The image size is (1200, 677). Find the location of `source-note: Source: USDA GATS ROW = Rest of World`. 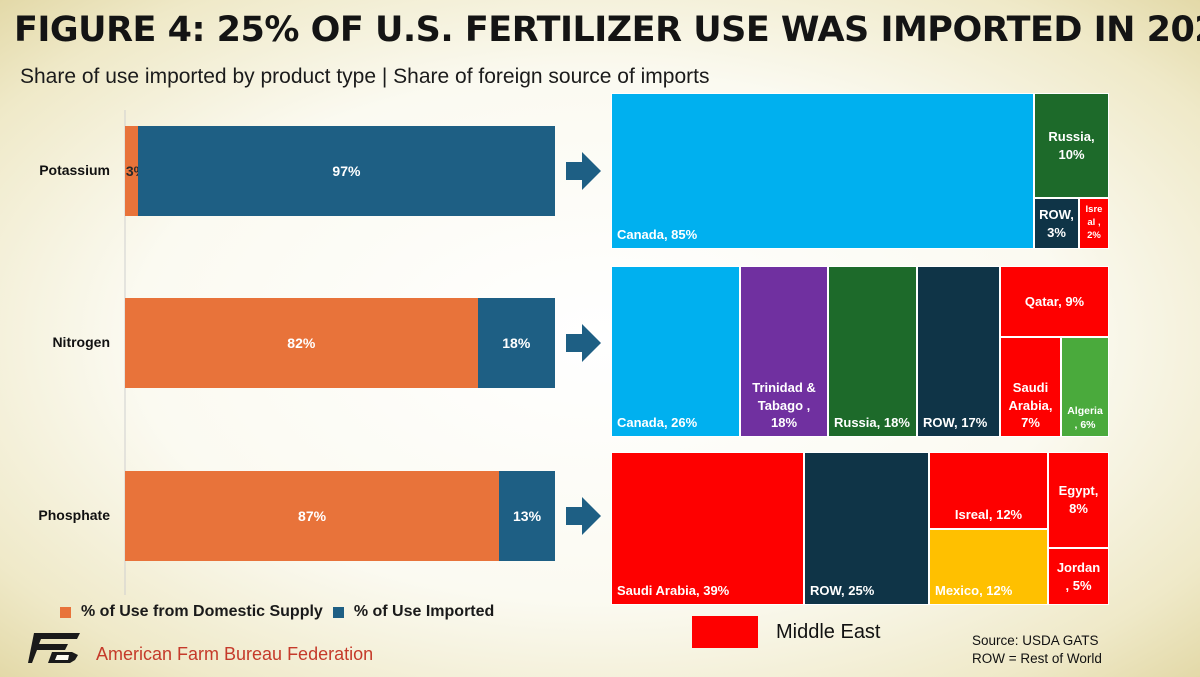

source-note: Source: USDA GATS ROW = Rest of World is located at coordinates (1037, 650).